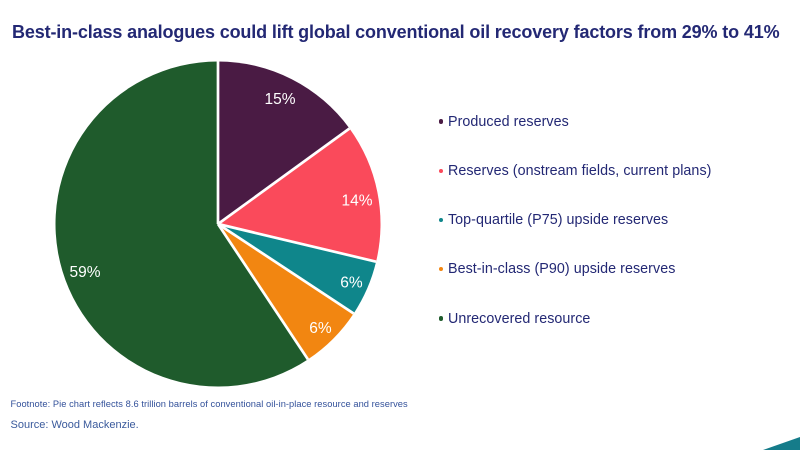 The width and height of the screenshot is (800, 450). What do you see at coordinates (279, 99) in the screenshot?
I see `svg-text: 15%` at bounding box center [279, 99].